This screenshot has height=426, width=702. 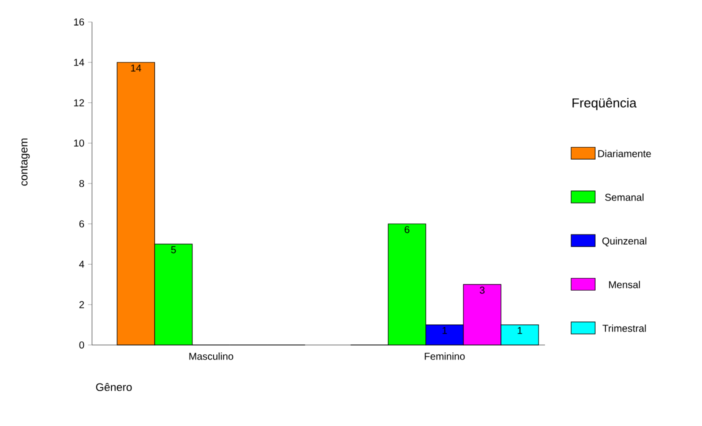 I want to click on data-label: 3, so click(x=482, y=290).